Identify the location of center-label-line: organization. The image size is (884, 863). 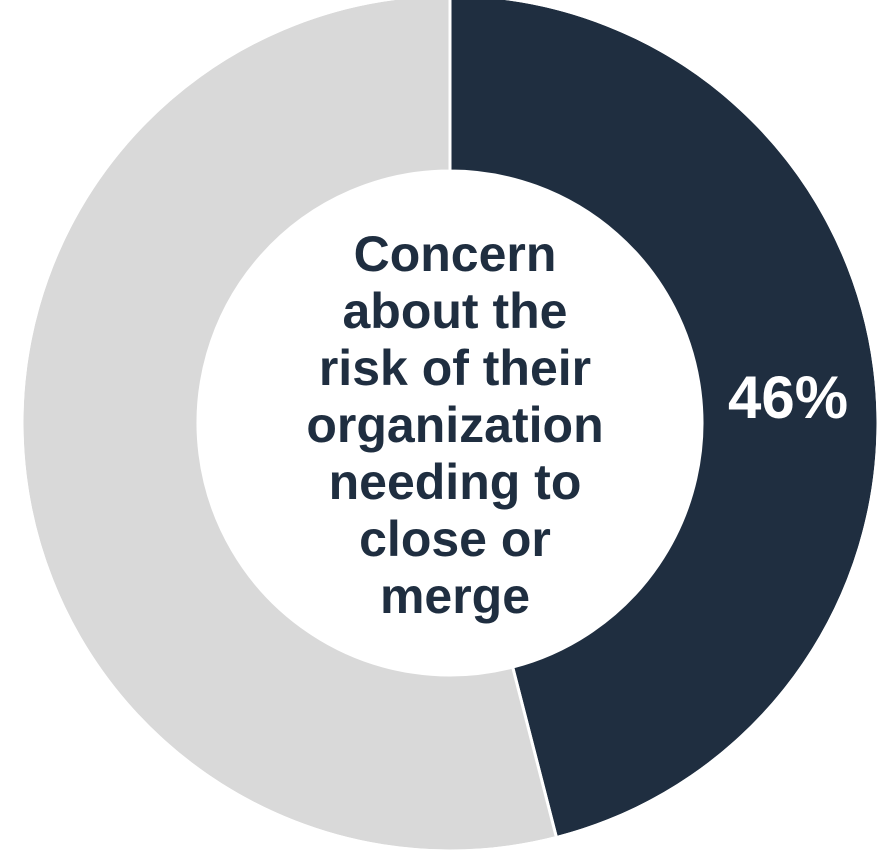
(454, 425).